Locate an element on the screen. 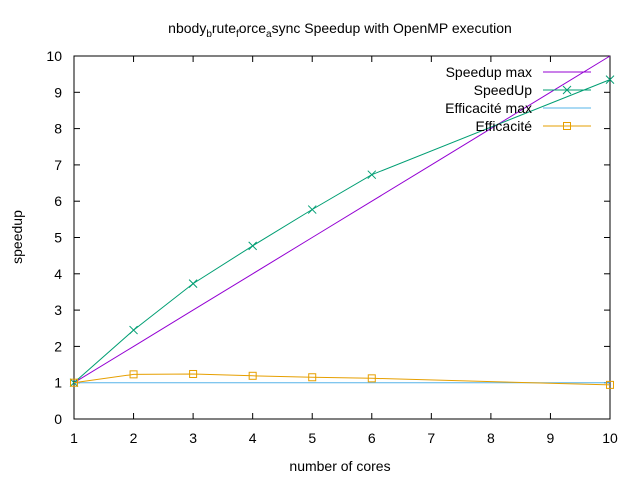 Image resolution: width=640 pixels, height=480 pixels. y-tick-label: 8 is located at coordinates (58, 129).